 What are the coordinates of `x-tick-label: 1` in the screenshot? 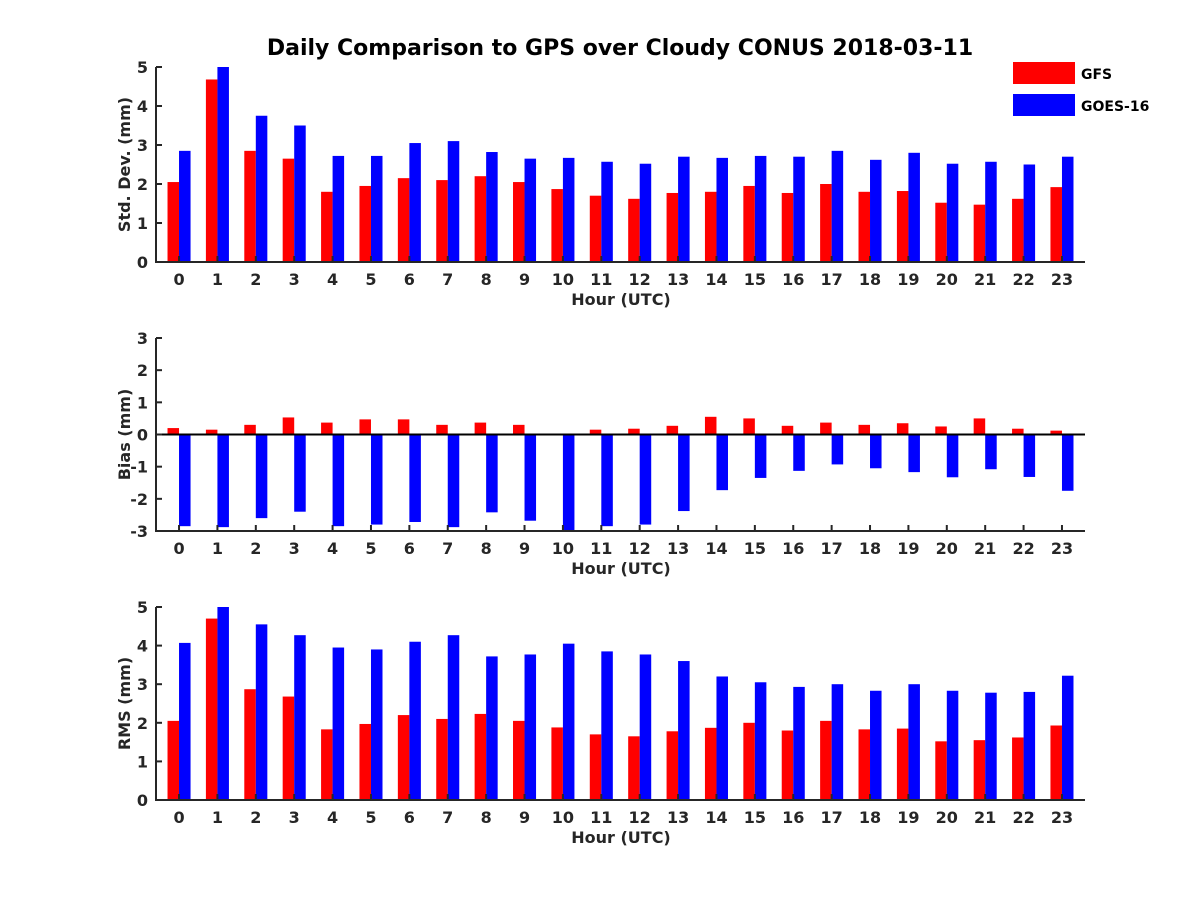 It's located at (217, 548).